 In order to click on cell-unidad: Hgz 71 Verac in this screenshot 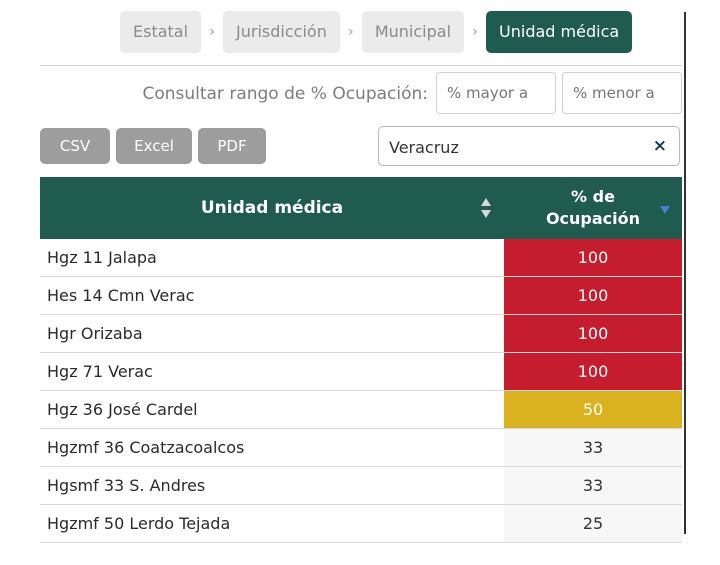, I will do `click(100, 371)`.